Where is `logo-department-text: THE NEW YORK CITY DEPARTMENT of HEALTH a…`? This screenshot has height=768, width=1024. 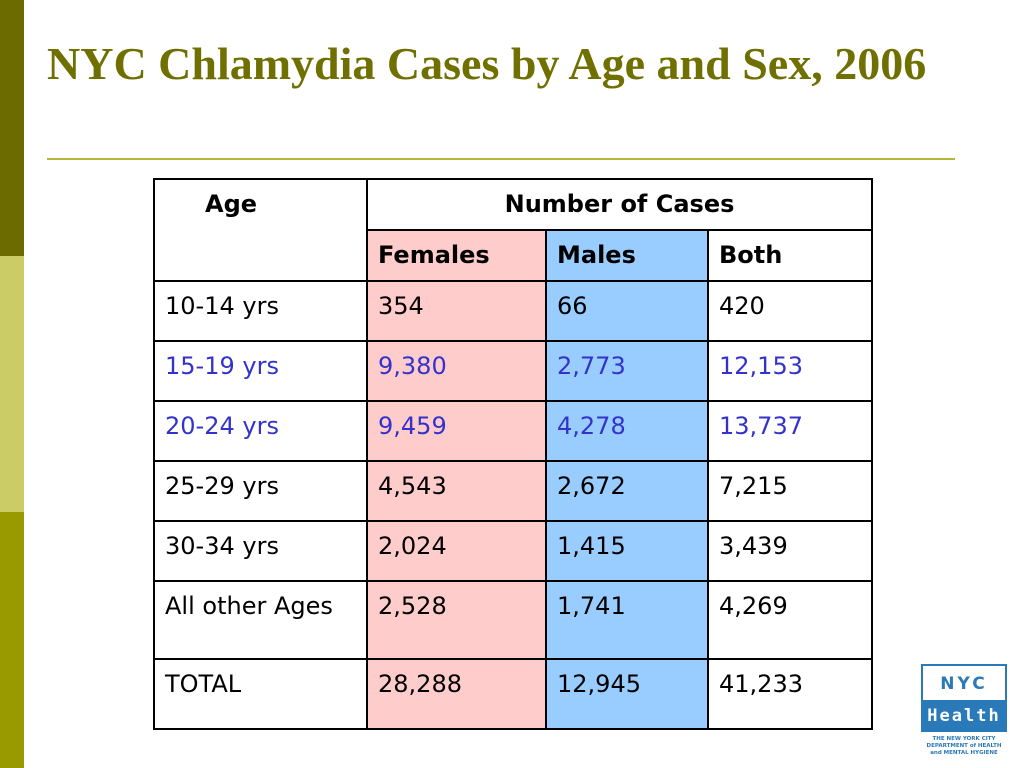 logo-department-text: THE NEW YORK CITY DEPARTMENT of HEALTH a… is located at coordinates (964, 746).